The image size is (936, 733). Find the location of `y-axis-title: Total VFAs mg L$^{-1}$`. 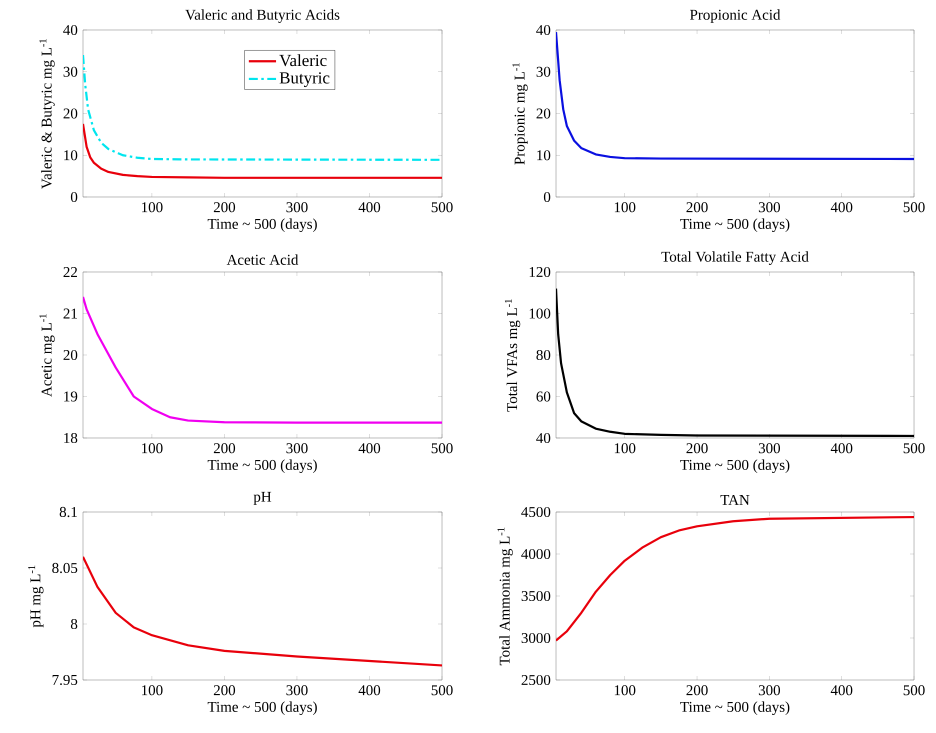

y-axis-title: Total VFAs mg L$^{-1}$ is located at coordinates (512, 355).